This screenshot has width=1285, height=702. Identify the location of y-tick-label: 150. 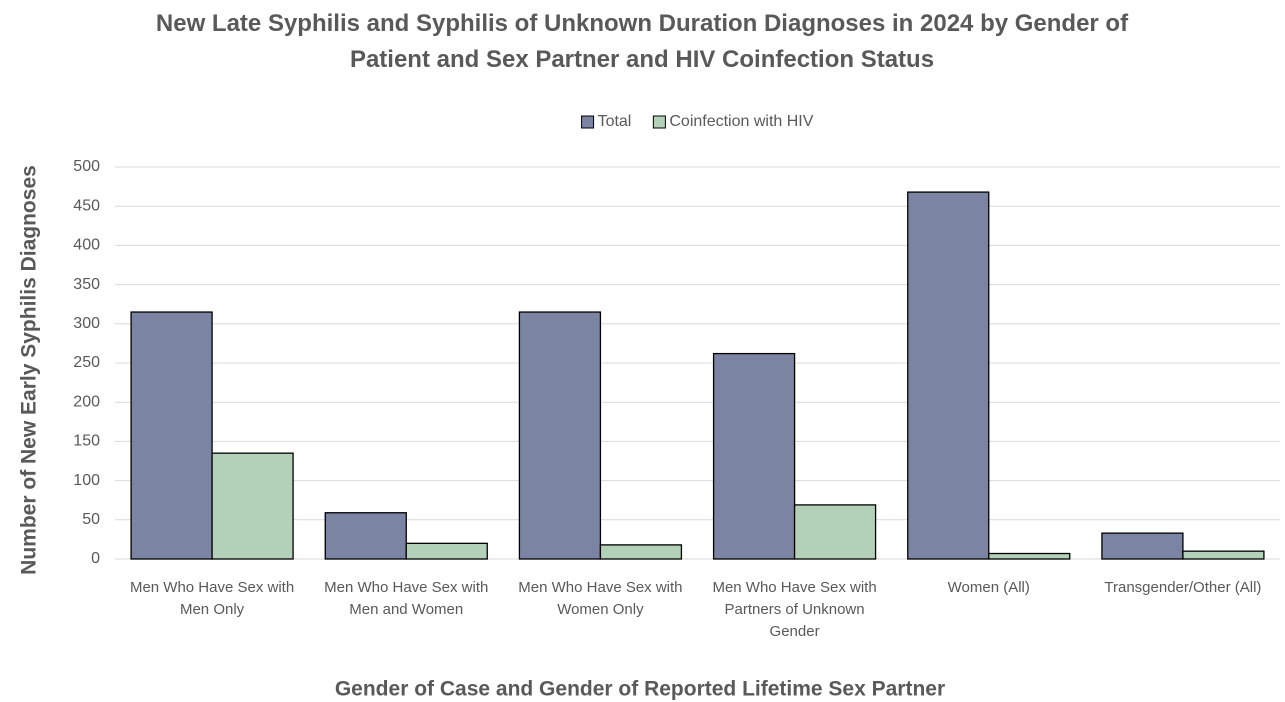
(86, 441).